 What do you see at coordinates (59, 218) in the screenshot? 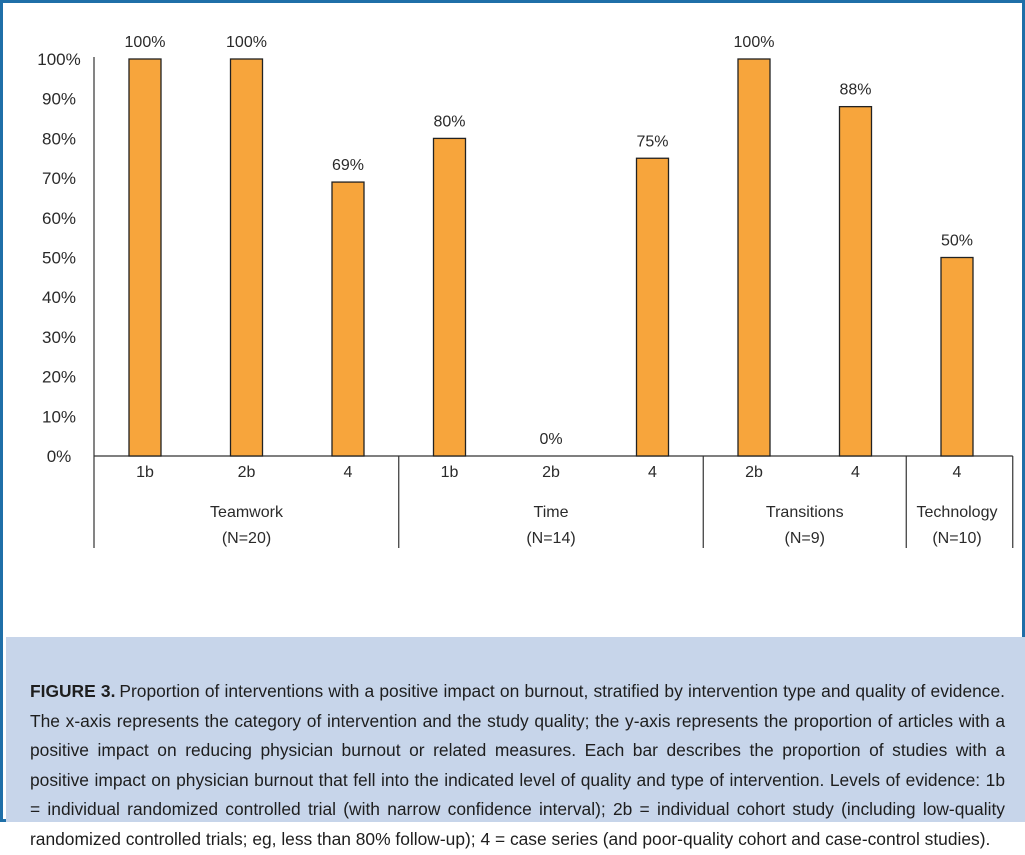
I see `y-tick-label: 60%` at bounding box center [59, 218].